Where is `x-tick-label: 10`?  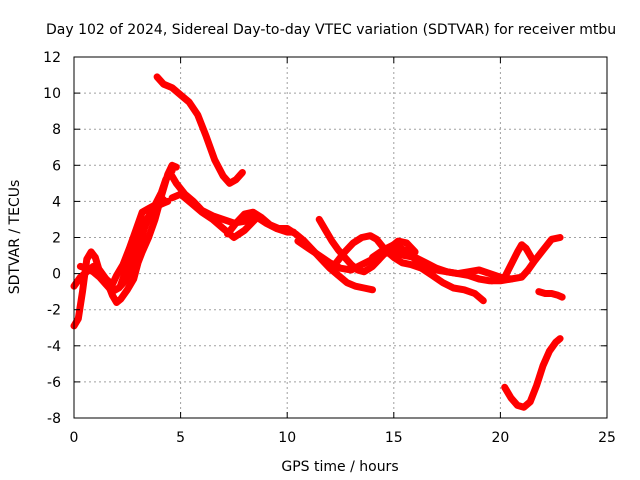 x-tick-label: 10 is located at coordinates (287, 438).